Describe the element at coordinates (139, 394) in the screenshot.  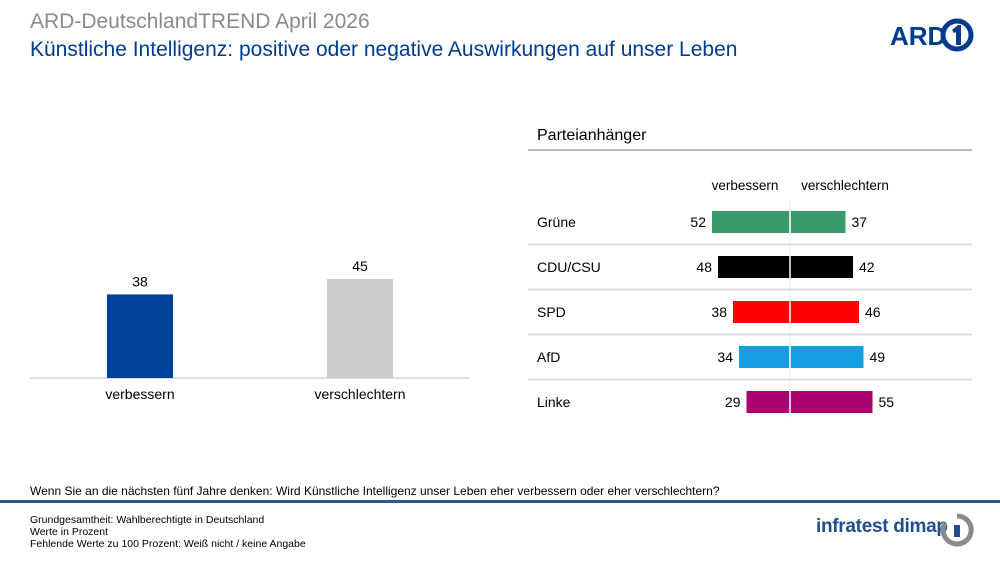
I see `category-label: verbessern` at that location.